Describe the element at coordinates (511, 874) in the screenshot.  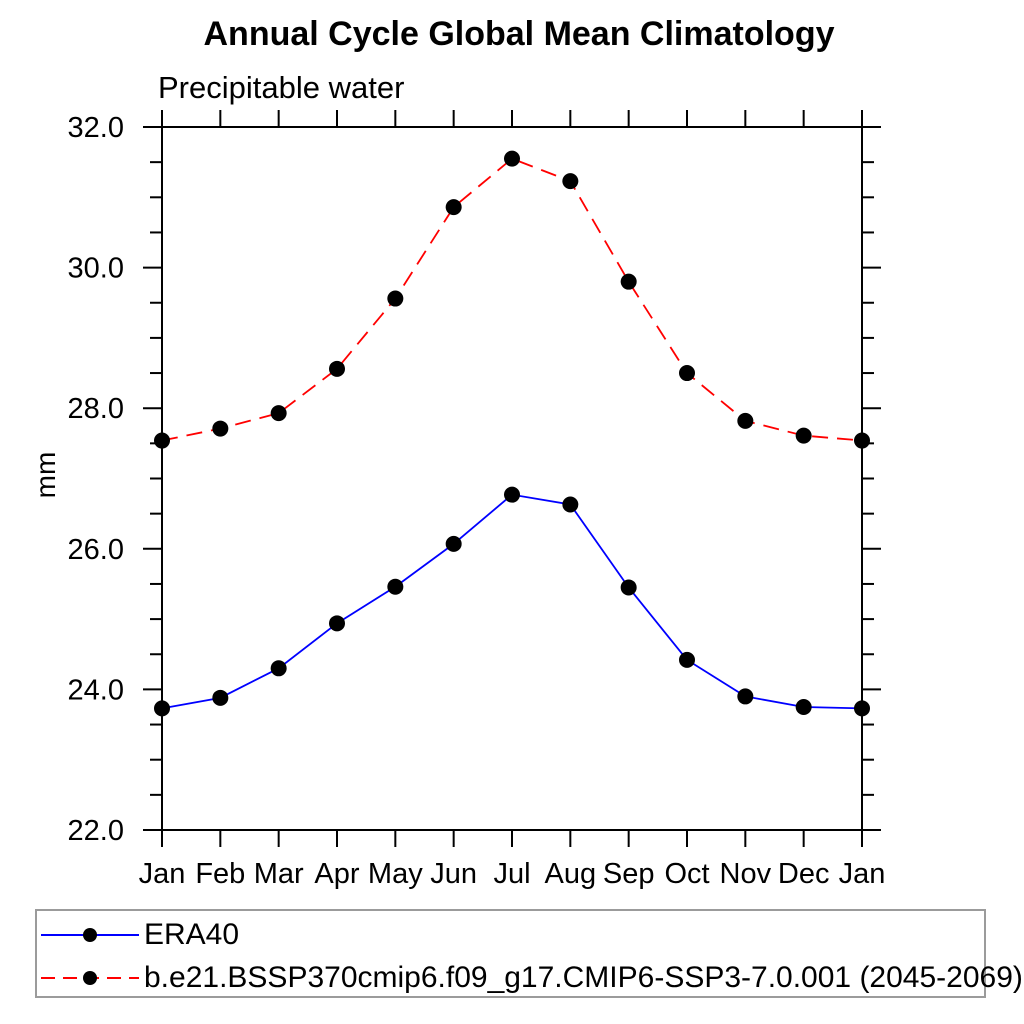
I see `x-tick-label: Jul` at that location.